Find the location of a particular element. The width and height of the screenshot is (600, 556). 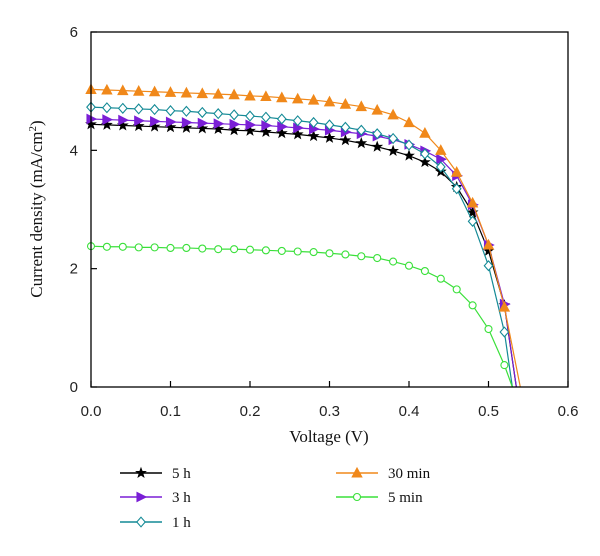

x-tick-label: 0.3 is located at coordinates (329, 411).